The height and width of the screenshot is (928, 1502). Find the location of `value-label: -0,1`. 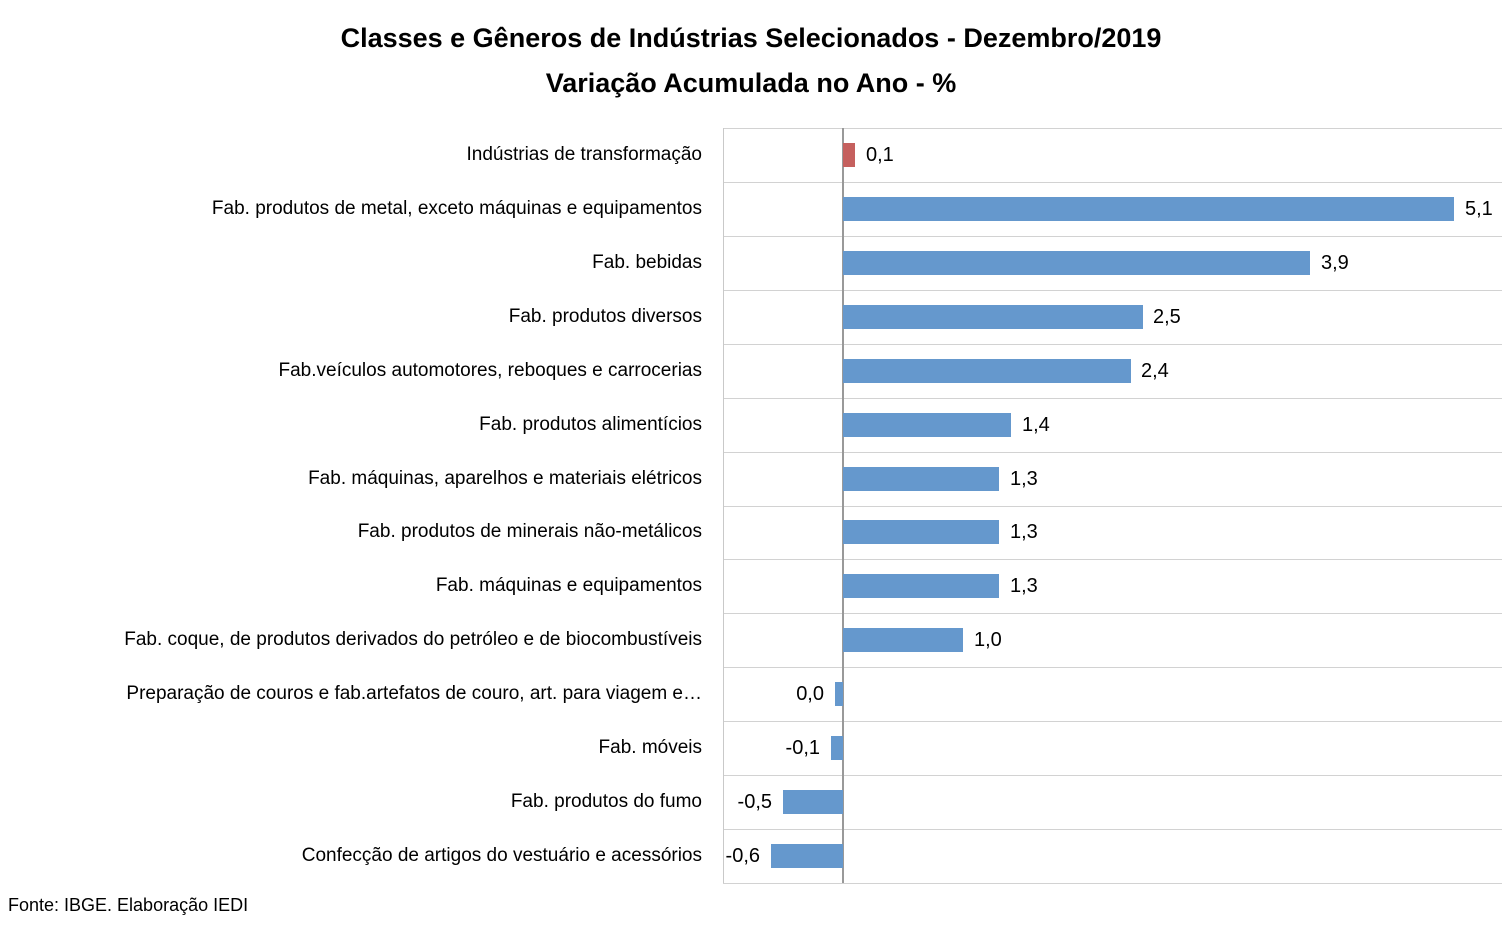

value-label: -0,1 is located at coordinates (802, 748).